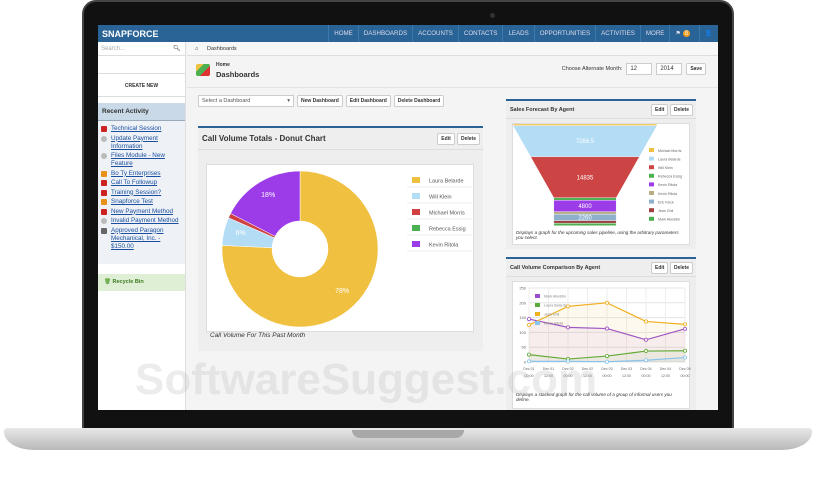 The image size is (816, 480). I want to click on legend-label: Will Klein, so click(665, 168).